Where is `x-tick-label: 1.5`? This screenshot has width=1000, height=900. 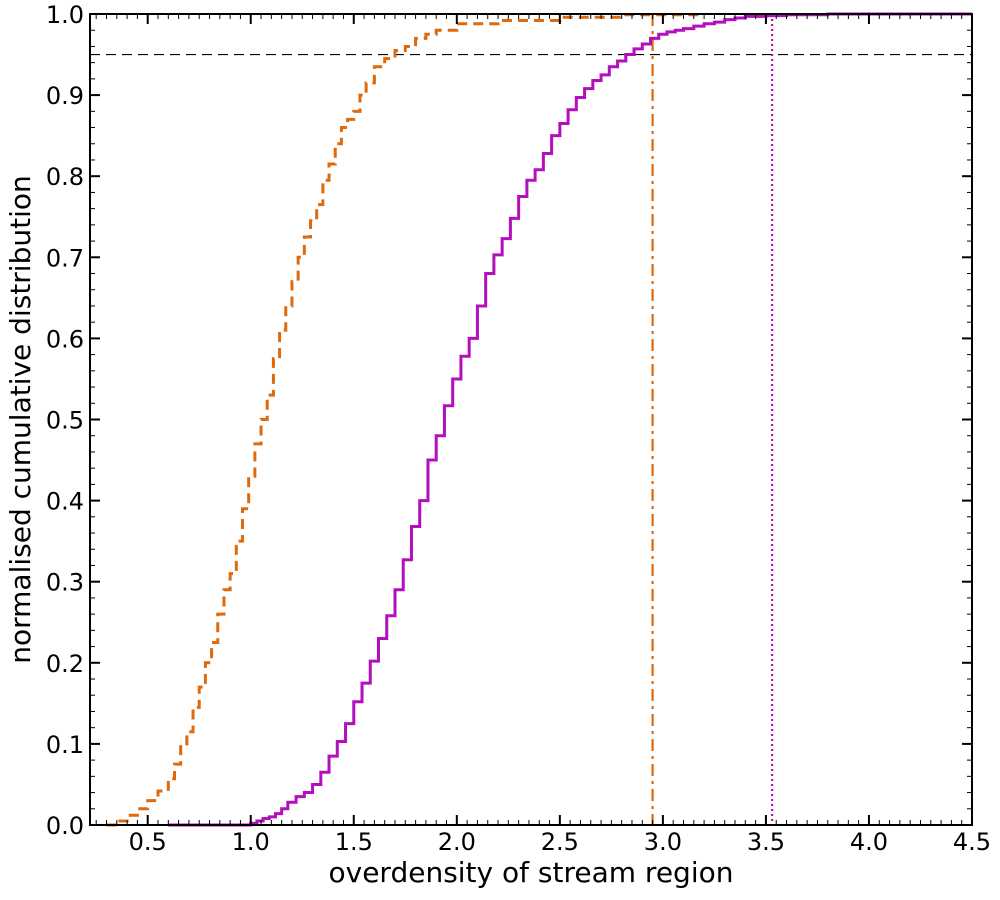
x-tick-label: 1.5 is located at coordinates (354, 842).